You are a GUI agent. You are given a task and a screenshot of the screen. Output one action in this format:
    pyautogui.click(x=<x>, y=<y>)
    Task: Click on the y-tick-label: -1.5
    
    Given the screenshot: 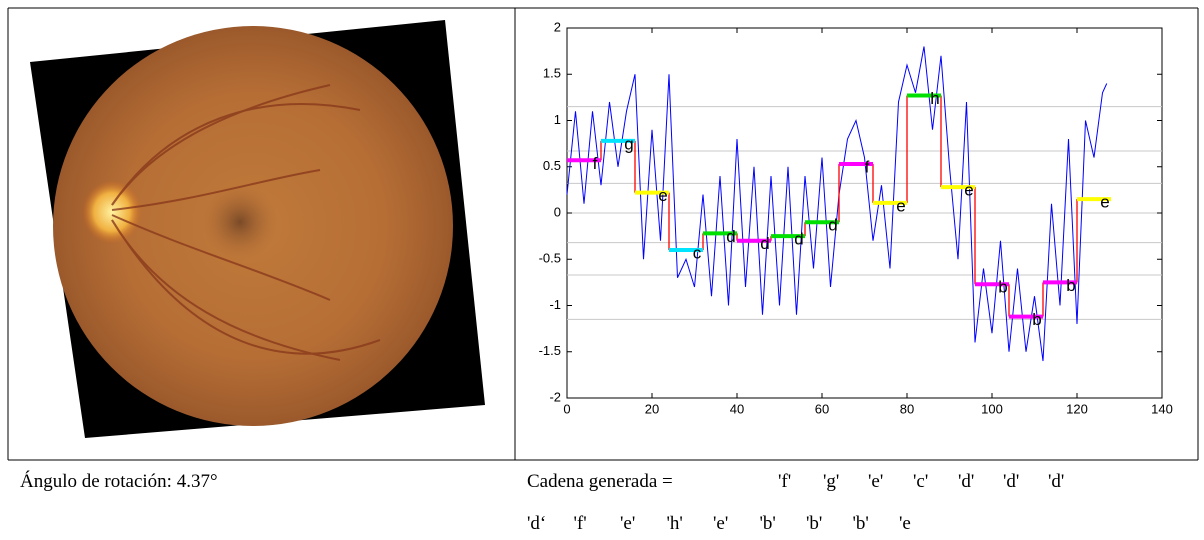 What is the action you would take?
    pyautogui.click(x=550, y=350)
    